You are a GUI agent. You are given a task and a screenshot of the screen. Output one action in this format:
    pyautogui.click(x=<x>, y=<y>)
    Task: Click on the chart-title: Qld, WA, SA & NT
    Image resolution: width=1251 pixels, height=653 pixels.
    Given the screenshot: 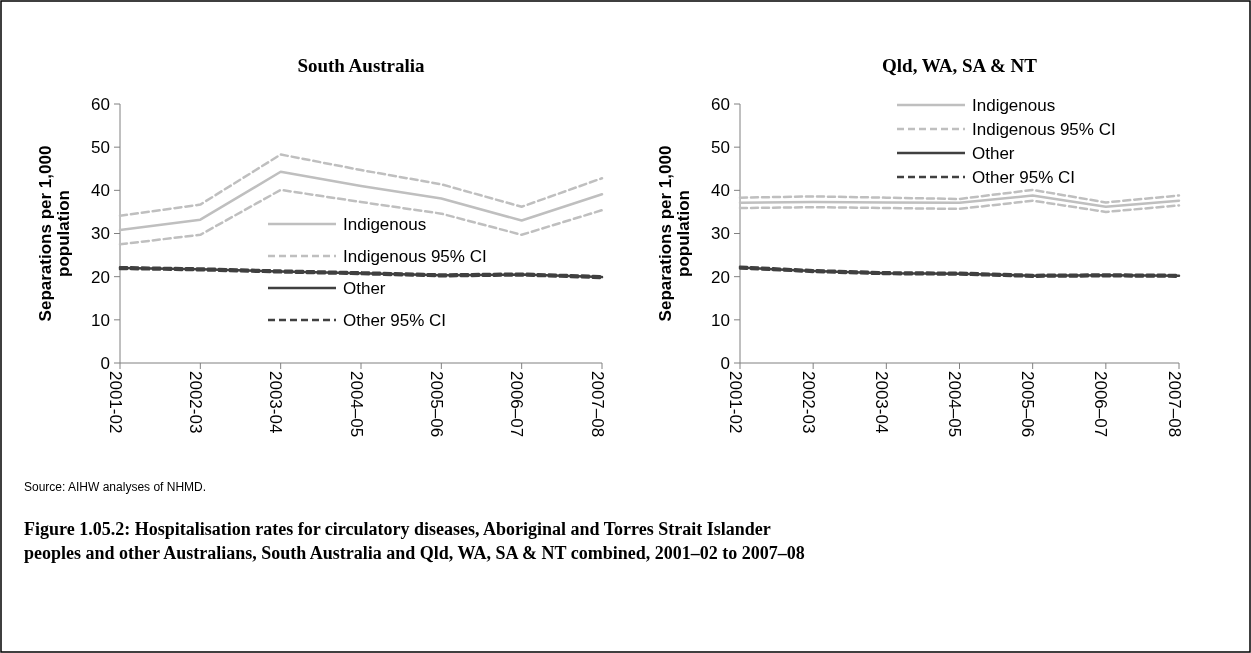 What is the action you would take?
    pyautogui.click(x=960, y=65)
    